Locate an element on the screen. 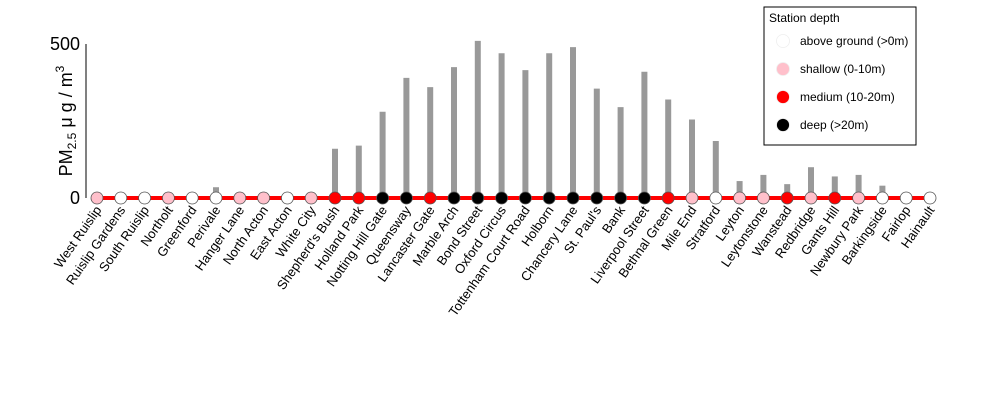 The image size is (1000, 400). legend-label-1: shallow (0-10m) is located at coordinates (842, 69).